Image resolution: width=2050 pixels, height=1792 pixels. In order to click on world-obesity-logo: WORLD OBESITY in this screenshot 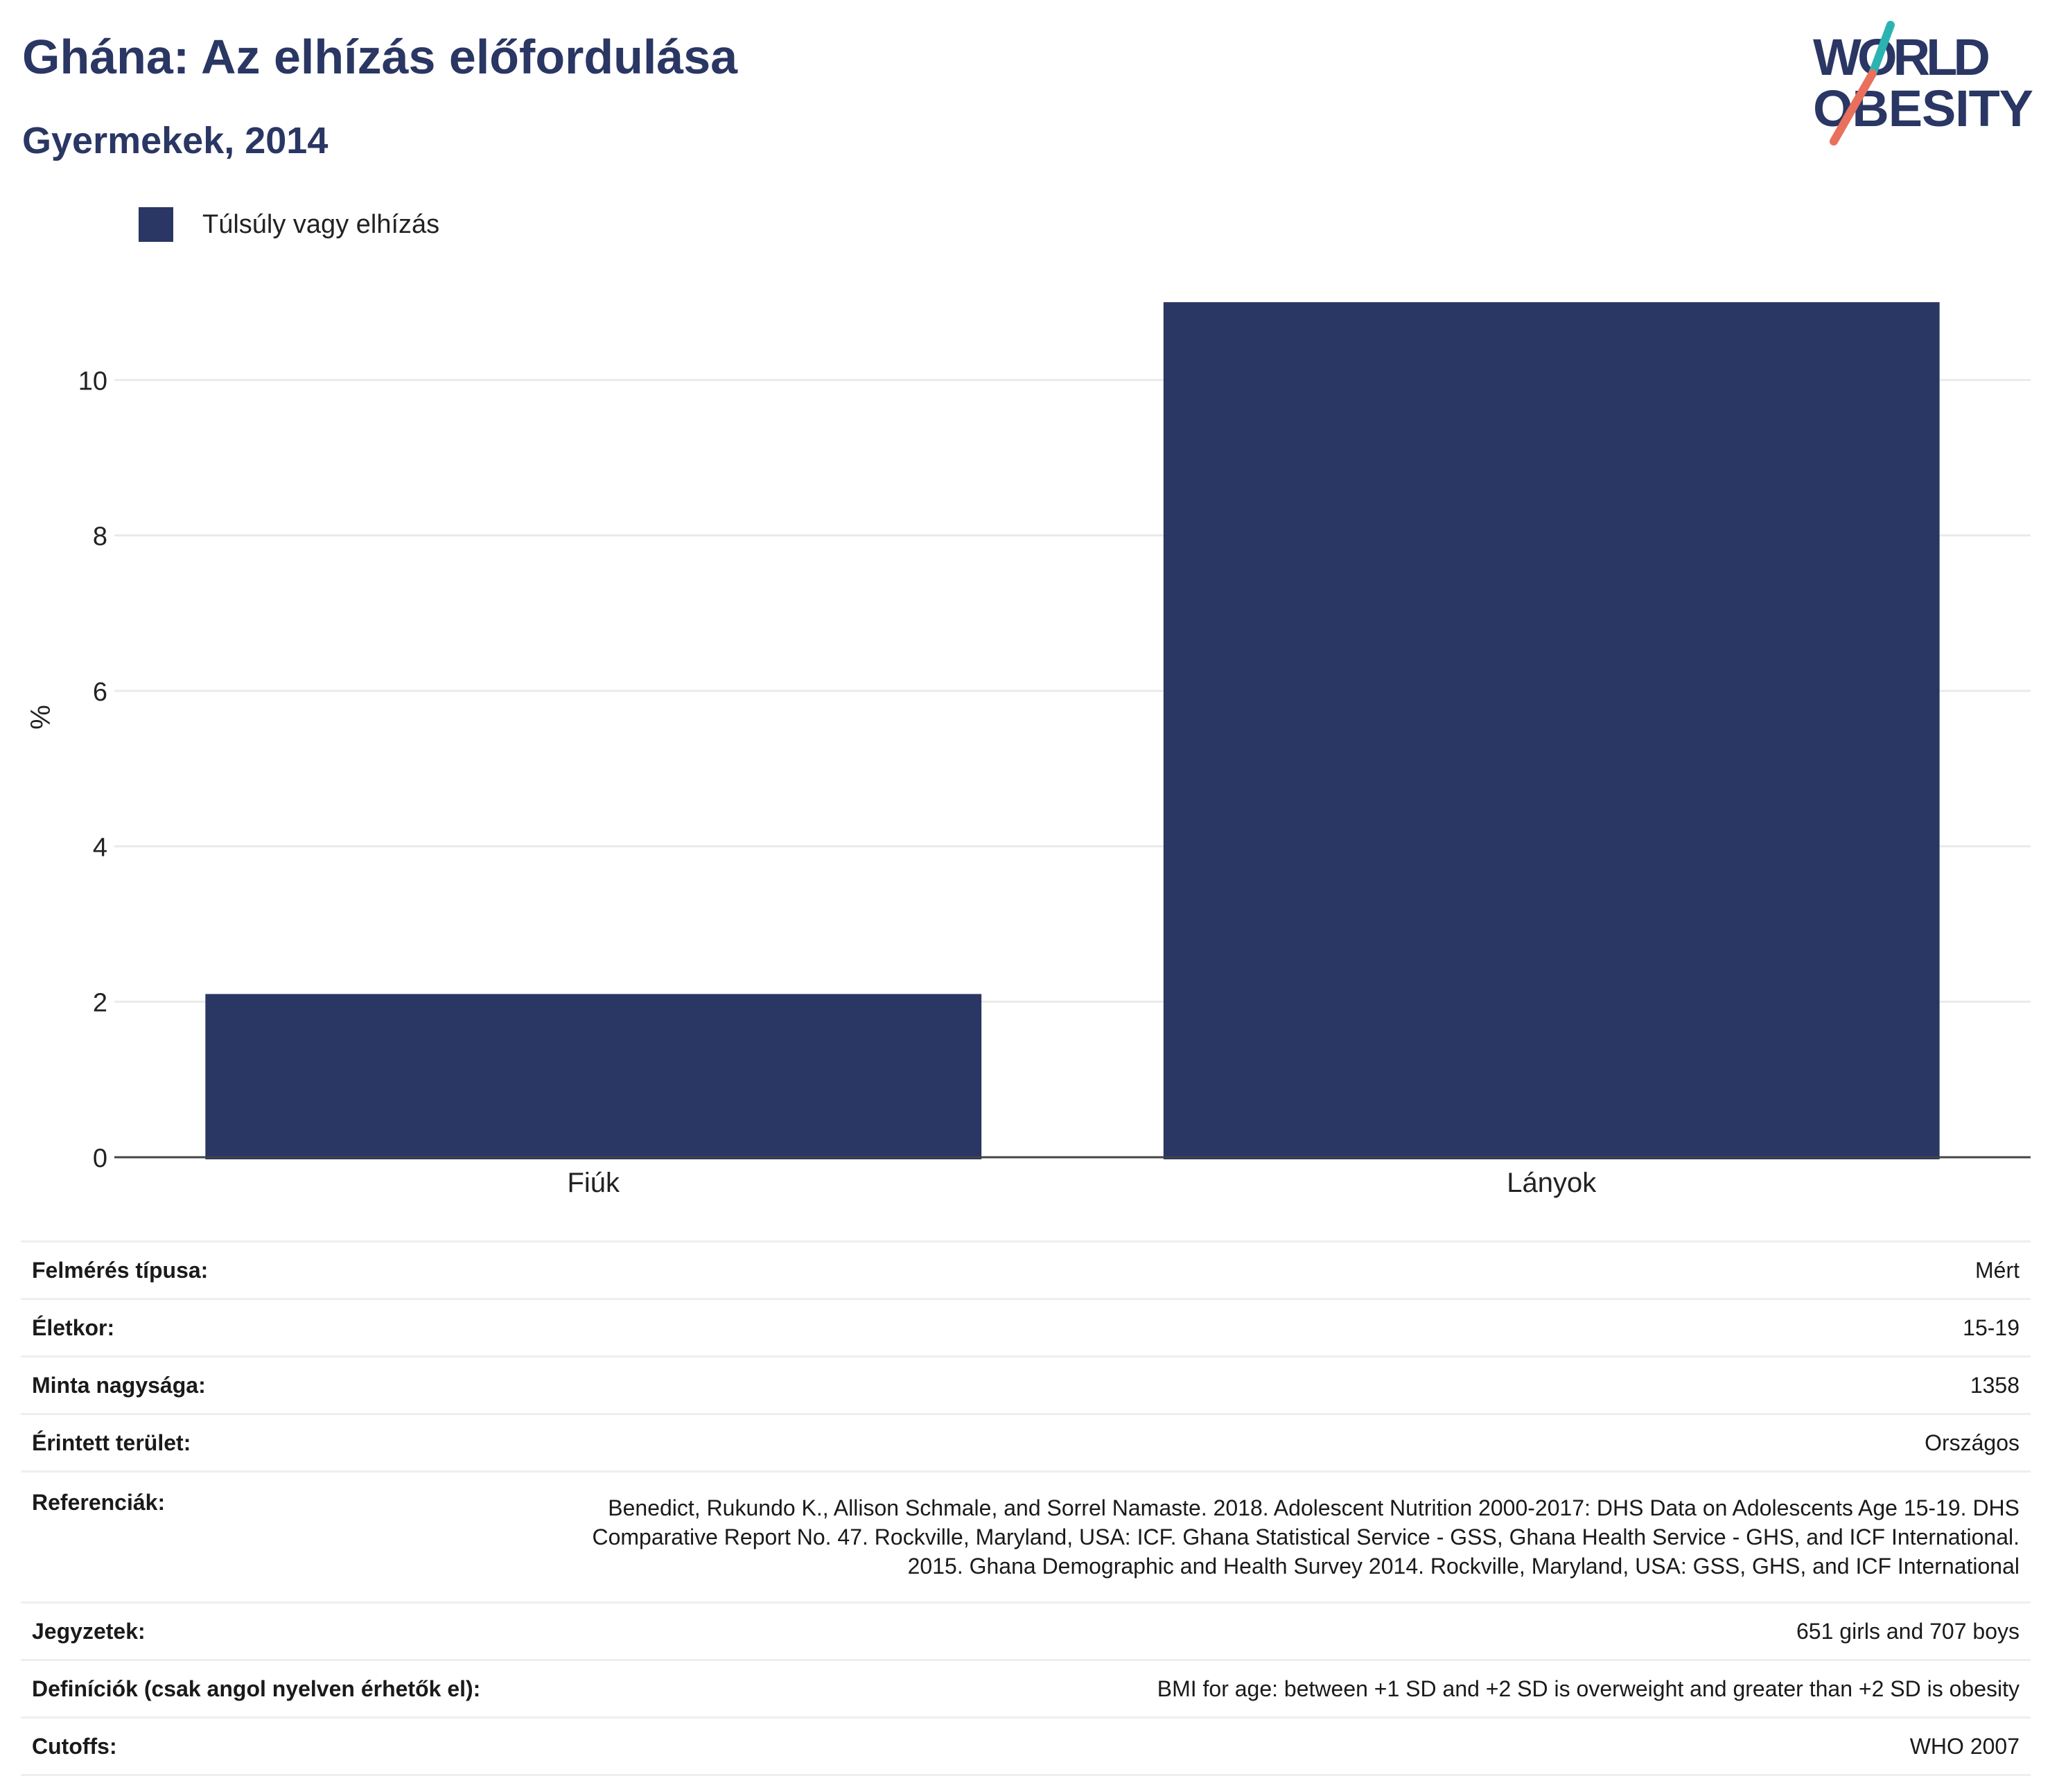, I will do `click(1923, 84)`.